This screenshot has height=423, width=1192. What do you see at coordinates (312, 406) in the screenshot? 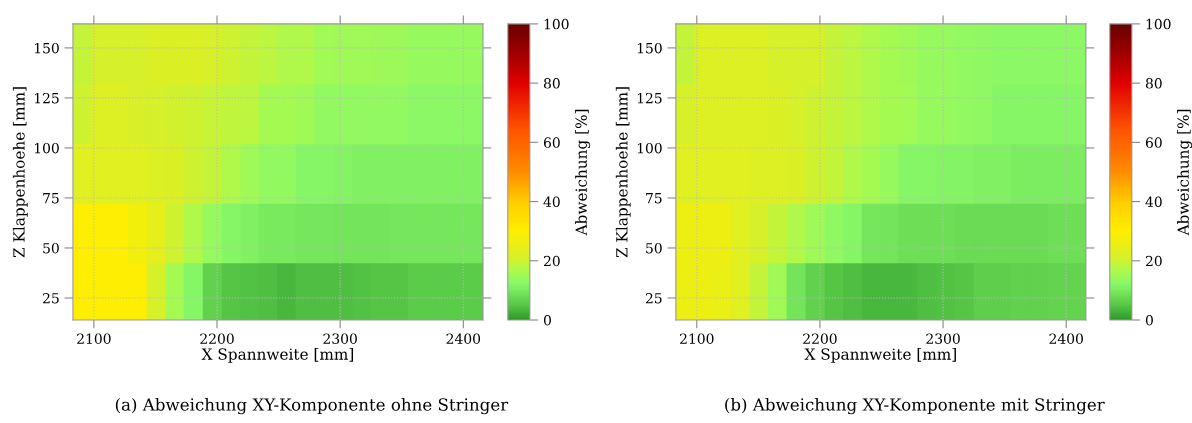
I see `text: (a) Abweichung XY-Komponente ohne Stringer` at bounding box center [312, 406].